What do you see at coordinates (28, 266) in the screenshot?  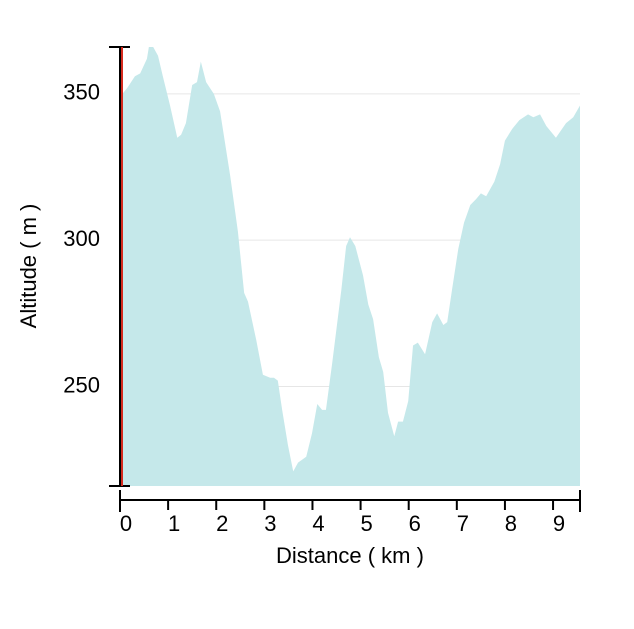 I see `y-axis-label: Altitude ( m )` at bounding box center [28, 266].